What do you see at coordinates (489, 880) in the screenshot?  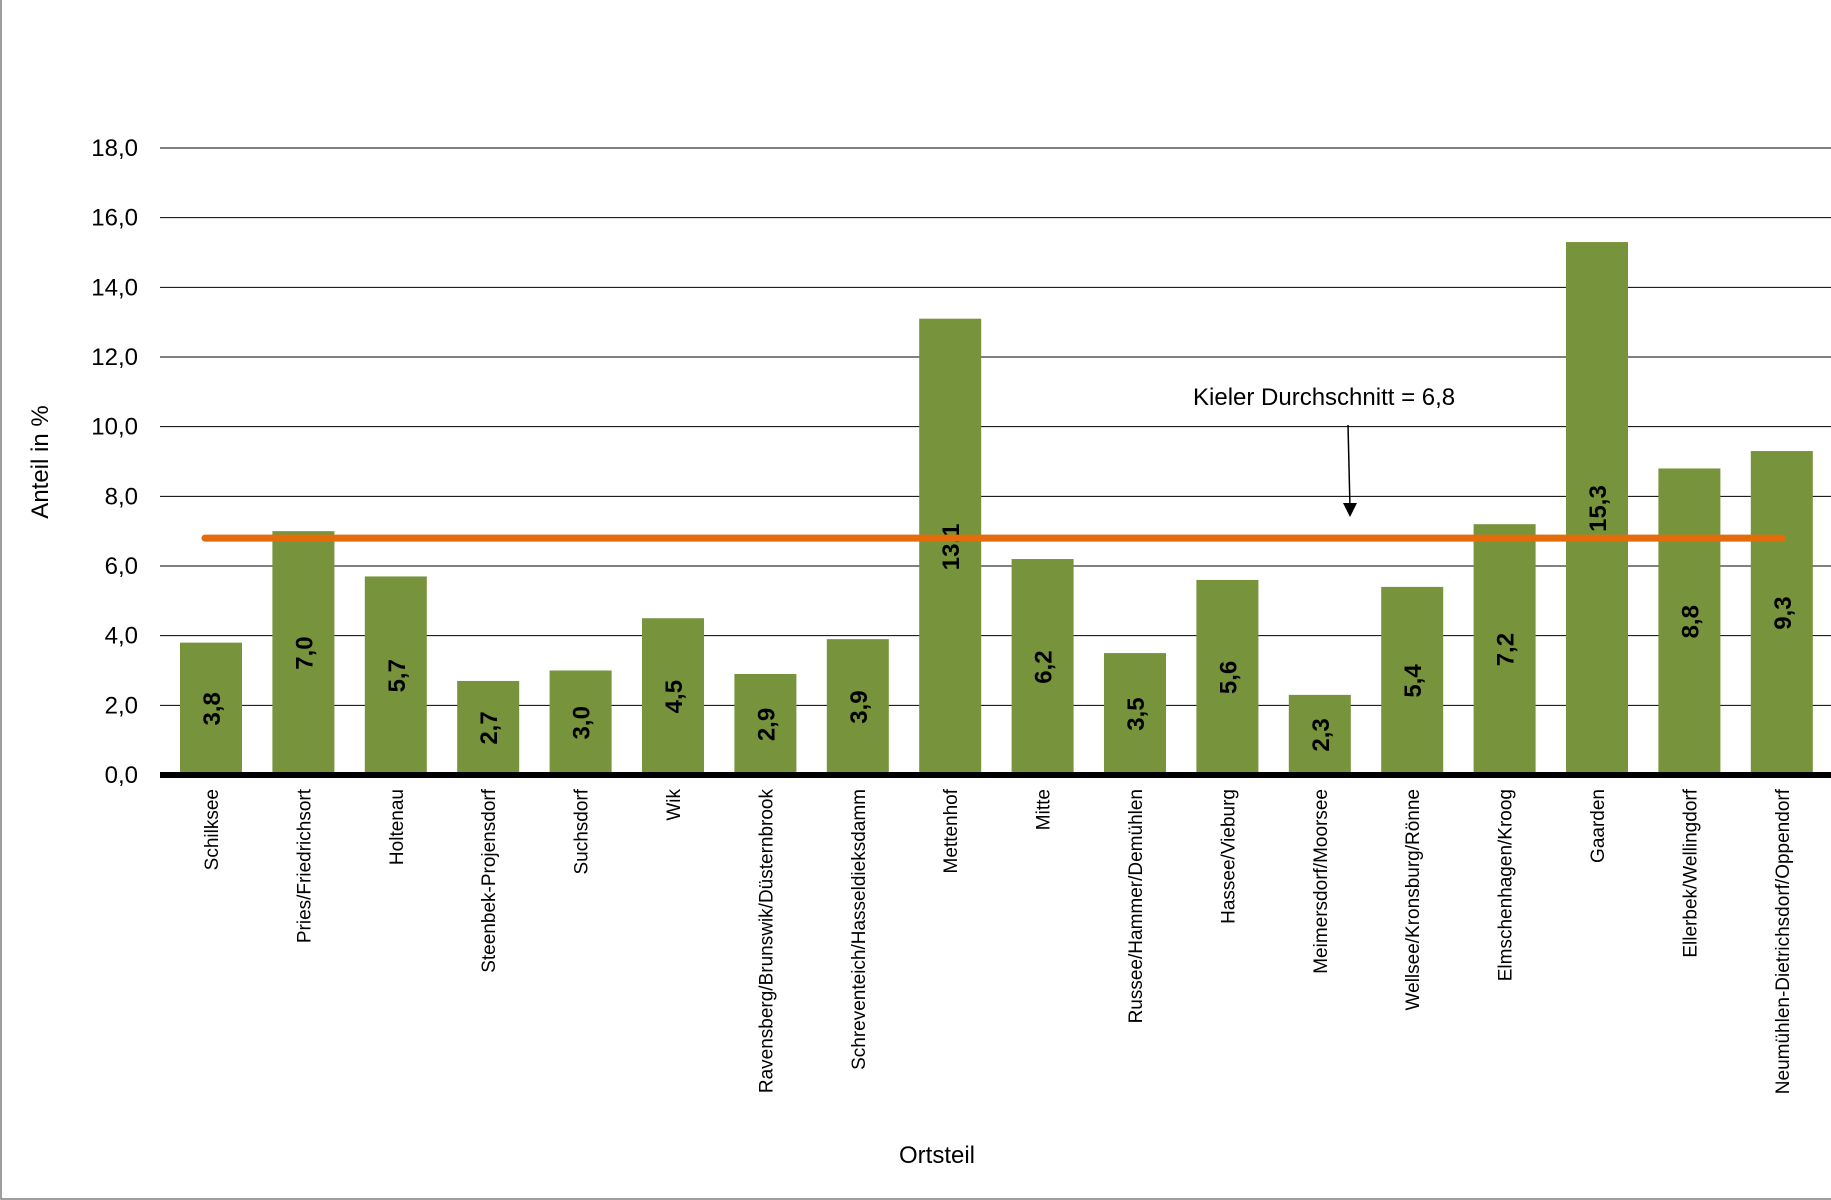 I see `x-tick-label: Steenbek-Projensdorf` at bounding box center [489, 880].